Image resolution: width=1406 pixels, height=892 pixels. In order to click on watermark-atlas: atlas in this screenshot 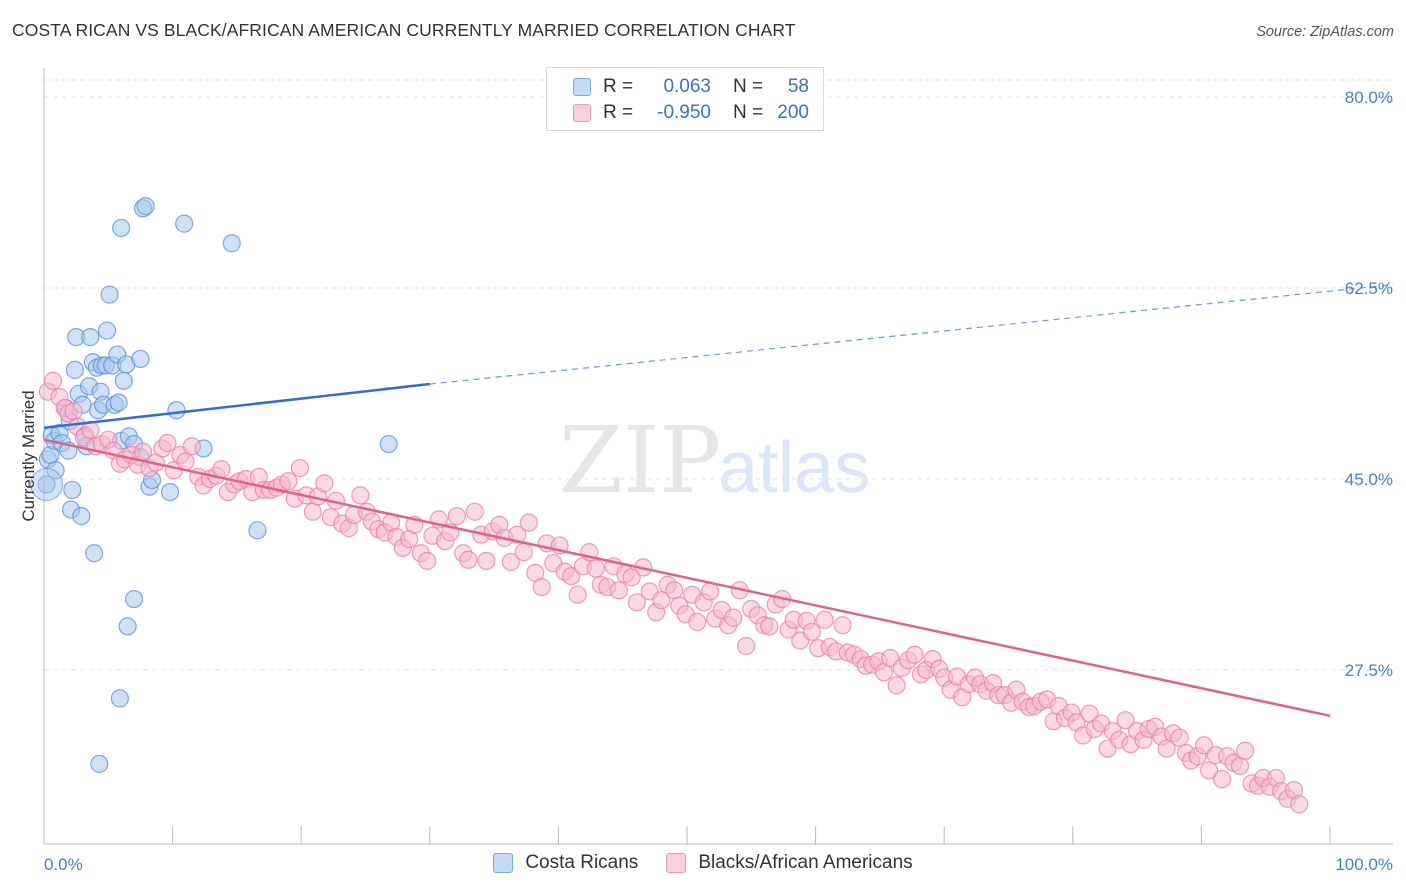, I will do `click(794, 468)`.